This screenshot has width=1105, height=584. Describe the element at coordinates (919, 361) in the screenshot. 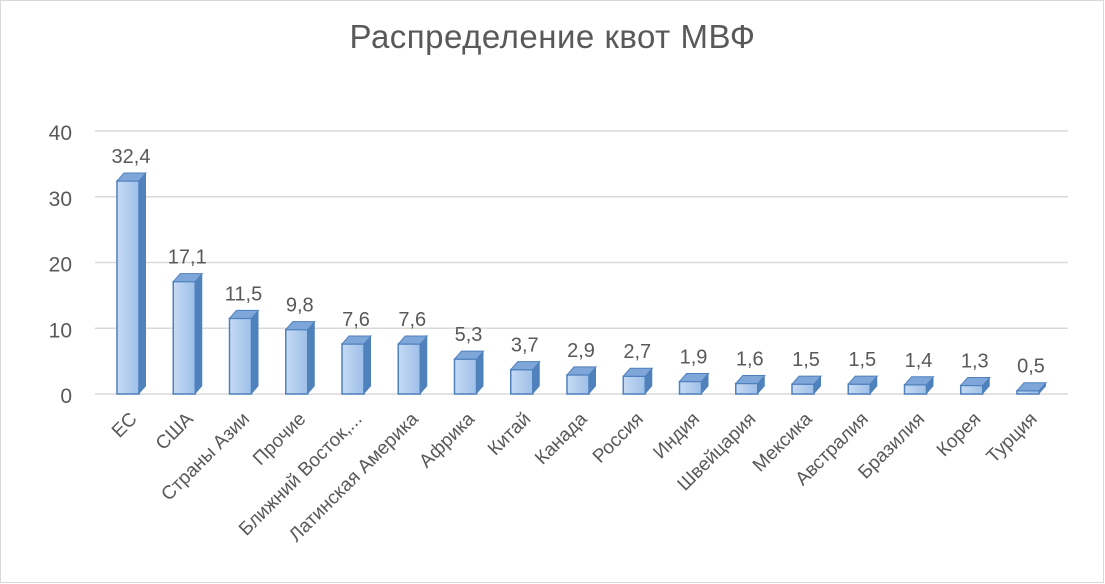

I see `data-label: 1,4` at that location.